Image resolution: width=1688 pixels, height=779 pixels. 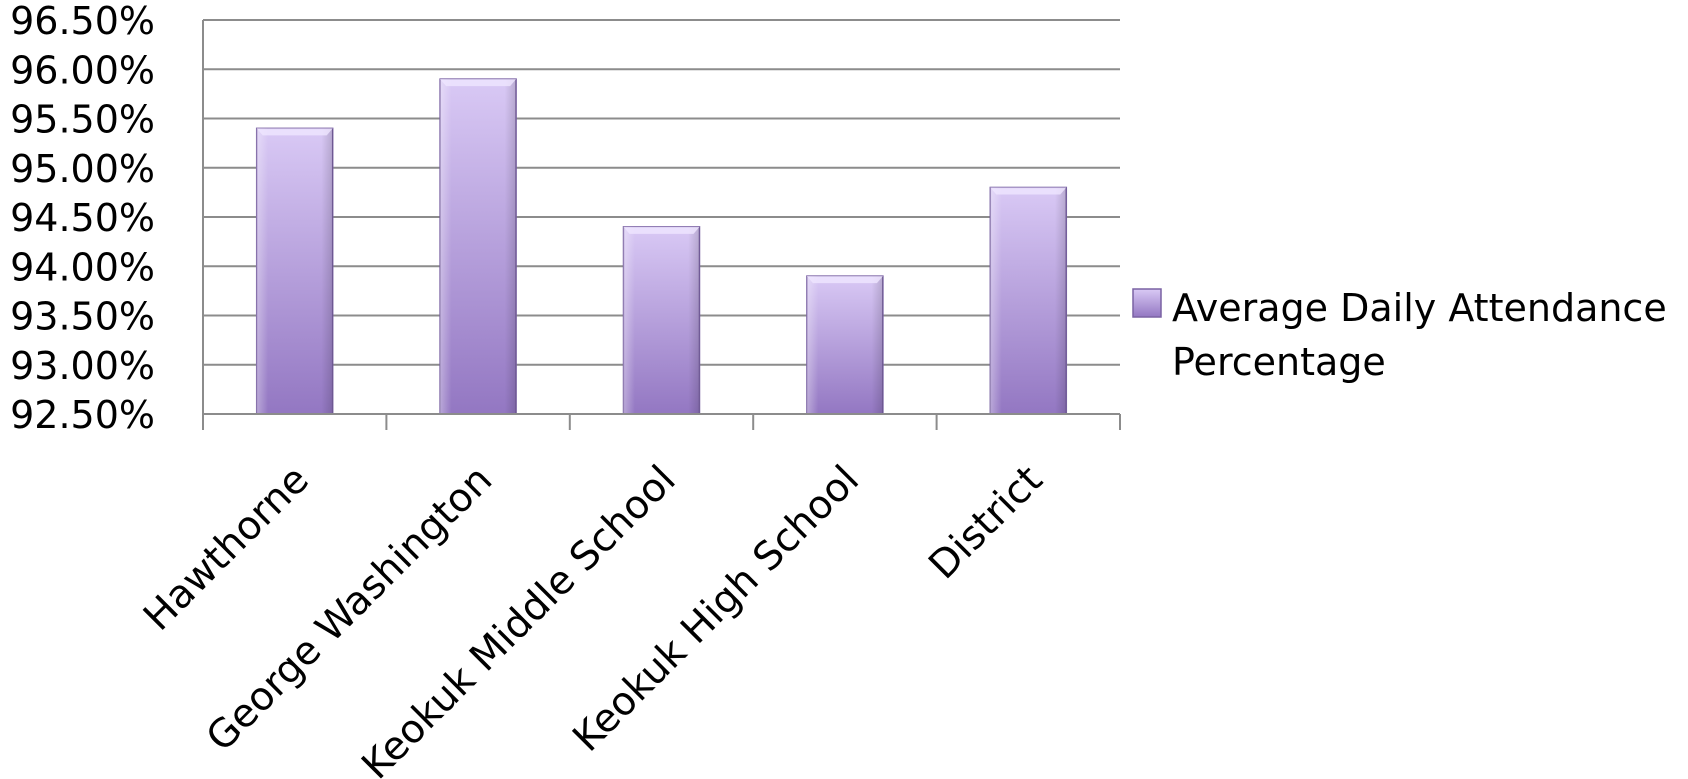 I want to click on y-tick-label: 95.00%, so click(x=82, y=169).